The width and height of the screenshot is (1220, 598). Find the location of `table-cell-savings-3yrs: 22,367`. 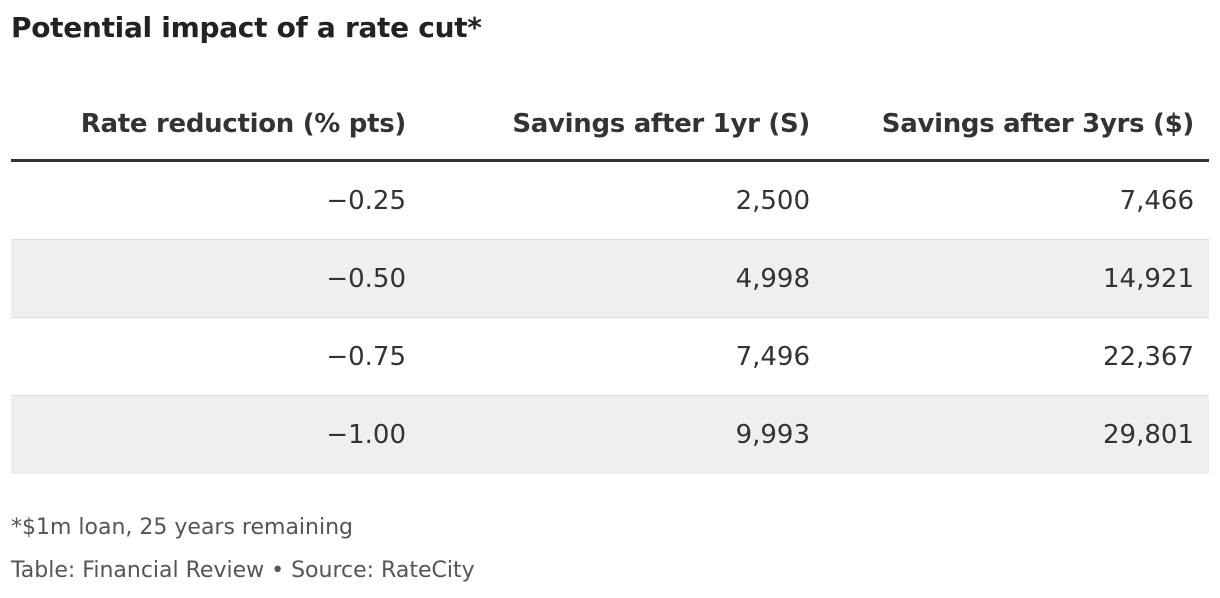

table-cell-savings-3yrs: 22,367 is located at coordinates (1148, 356).